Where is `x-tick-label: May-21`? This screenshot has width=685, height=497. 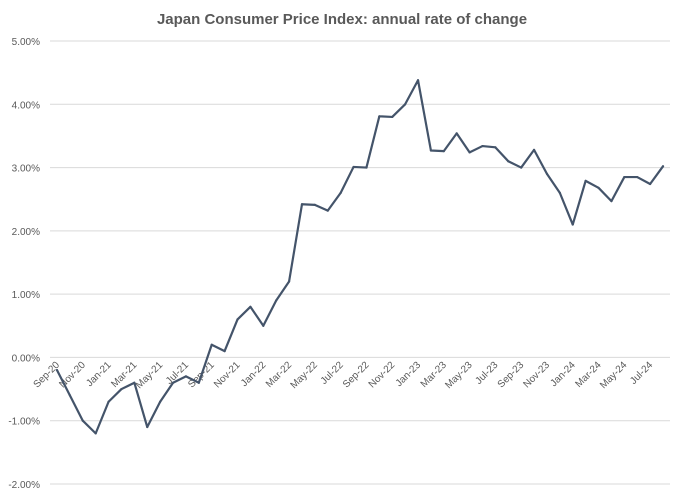
x-tick-label: May-21 is located at coordinates (150, 375).